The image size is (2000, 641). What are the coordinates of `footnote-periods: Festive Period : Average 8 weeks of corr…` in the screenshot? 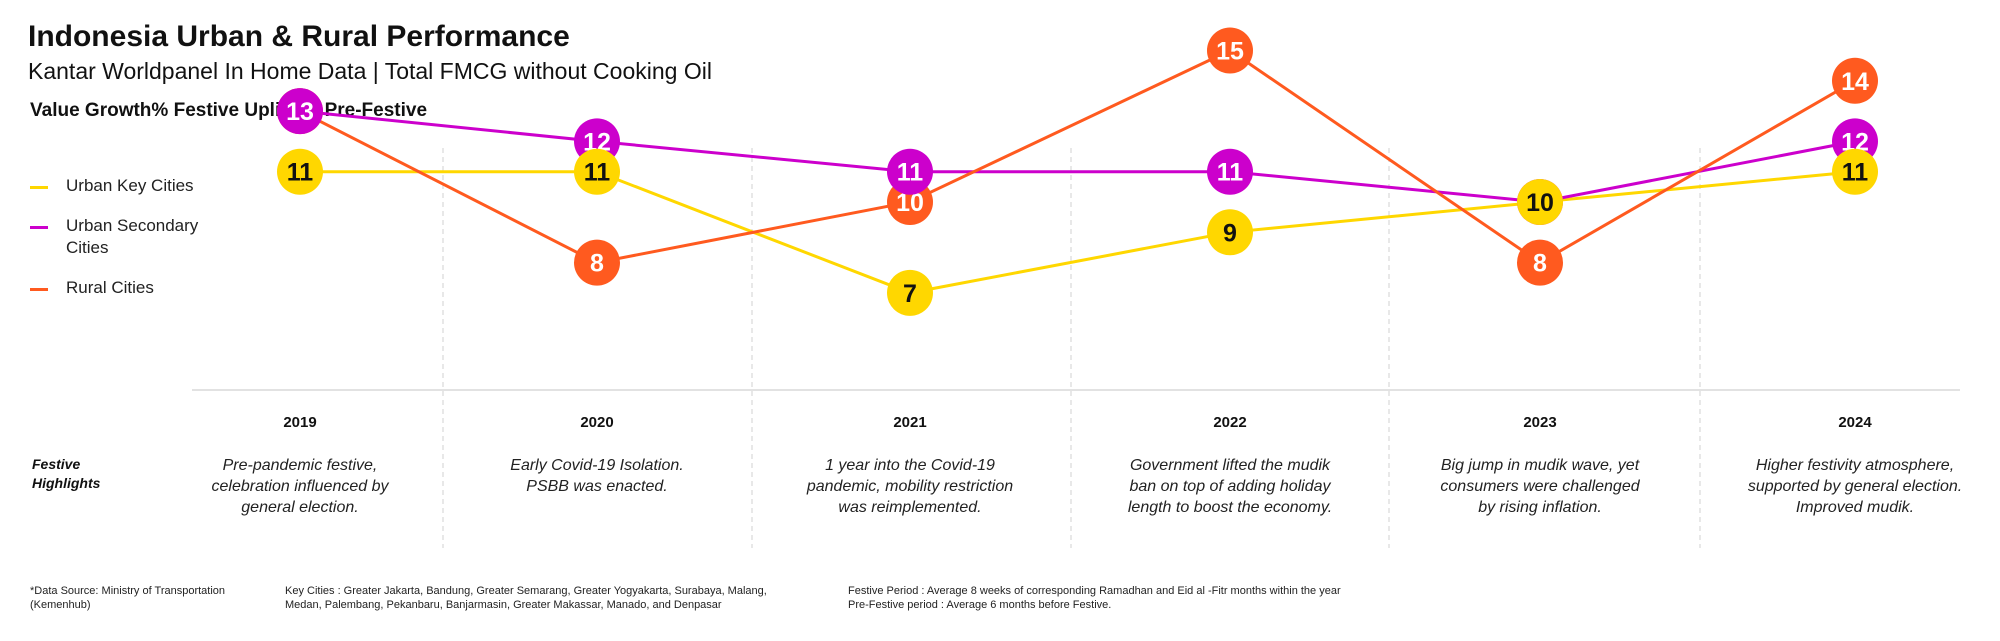 It's located at (1094, 598).